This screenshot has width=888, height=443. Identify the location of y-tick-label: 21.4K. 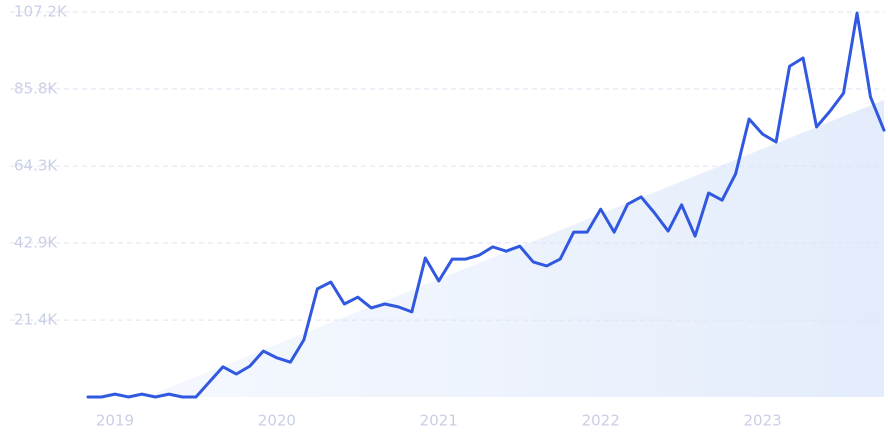
(36, 320).